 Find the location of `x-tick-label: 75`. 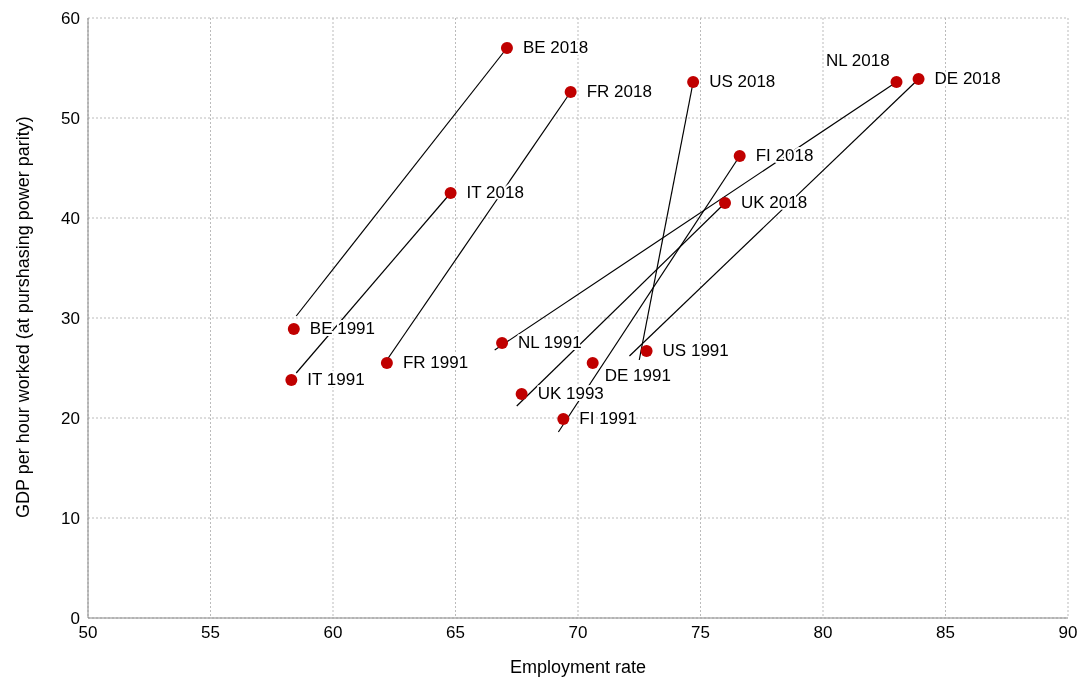

x-tick-label: 75 is located at coordinates (700, 633).